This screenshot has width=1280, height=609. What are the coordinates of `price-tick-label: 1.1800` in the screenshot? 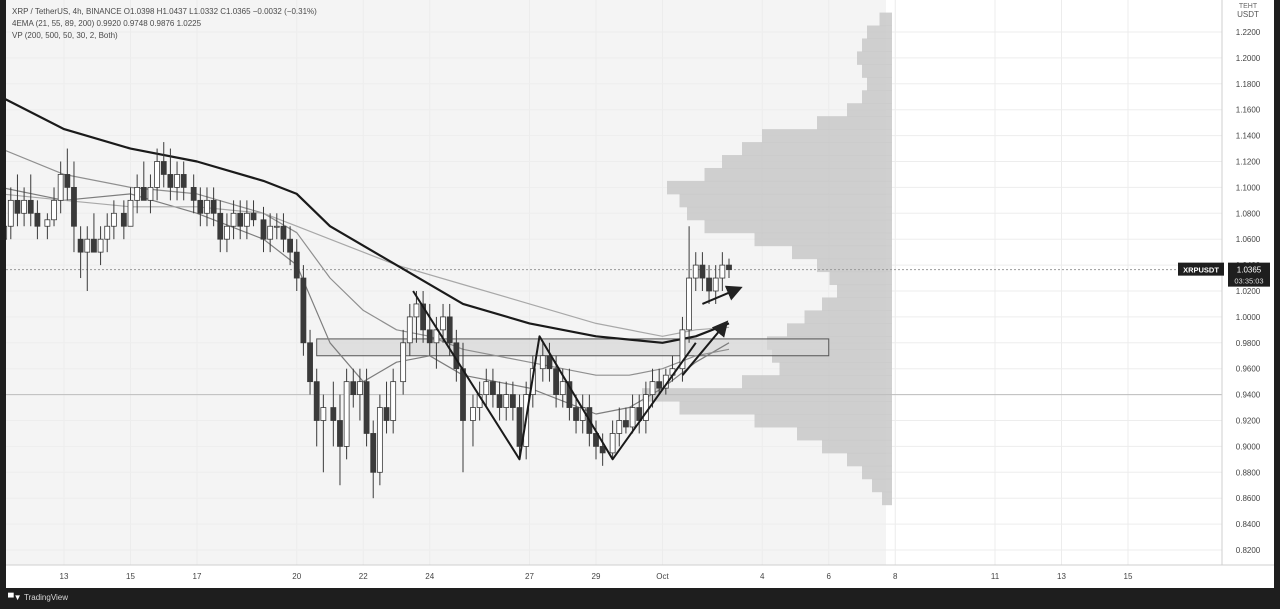 It's located at (1248, 84).